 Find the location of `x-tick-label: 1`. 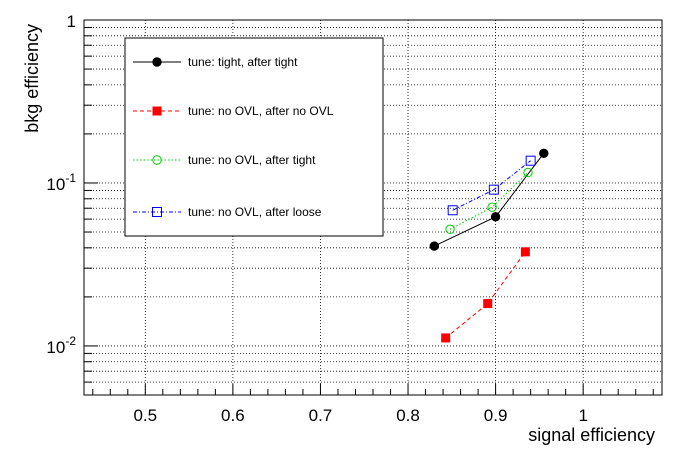

x-tick-label: 1 is located at coordinates (582, 415).